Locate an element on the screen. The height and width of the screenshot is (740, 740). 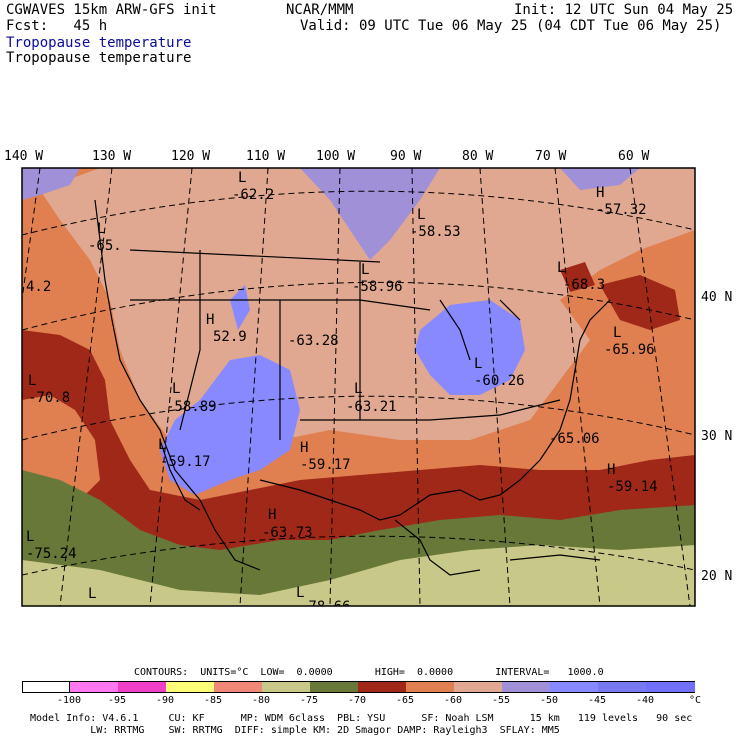
colorbar-tick: -60 is located at coordinates (453, 700).